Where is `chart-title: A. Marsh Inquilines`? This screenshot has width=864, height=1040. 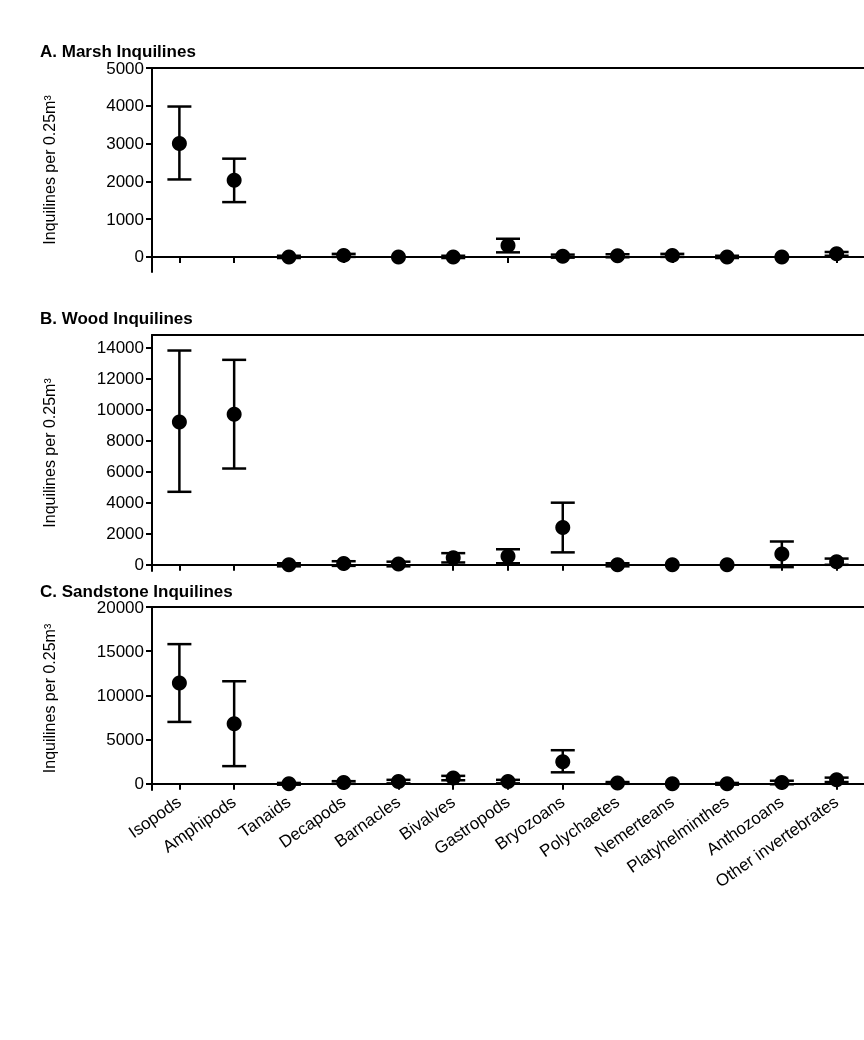
chart-title: A. Marsh Inquilines is located at coordinates (118, 51).